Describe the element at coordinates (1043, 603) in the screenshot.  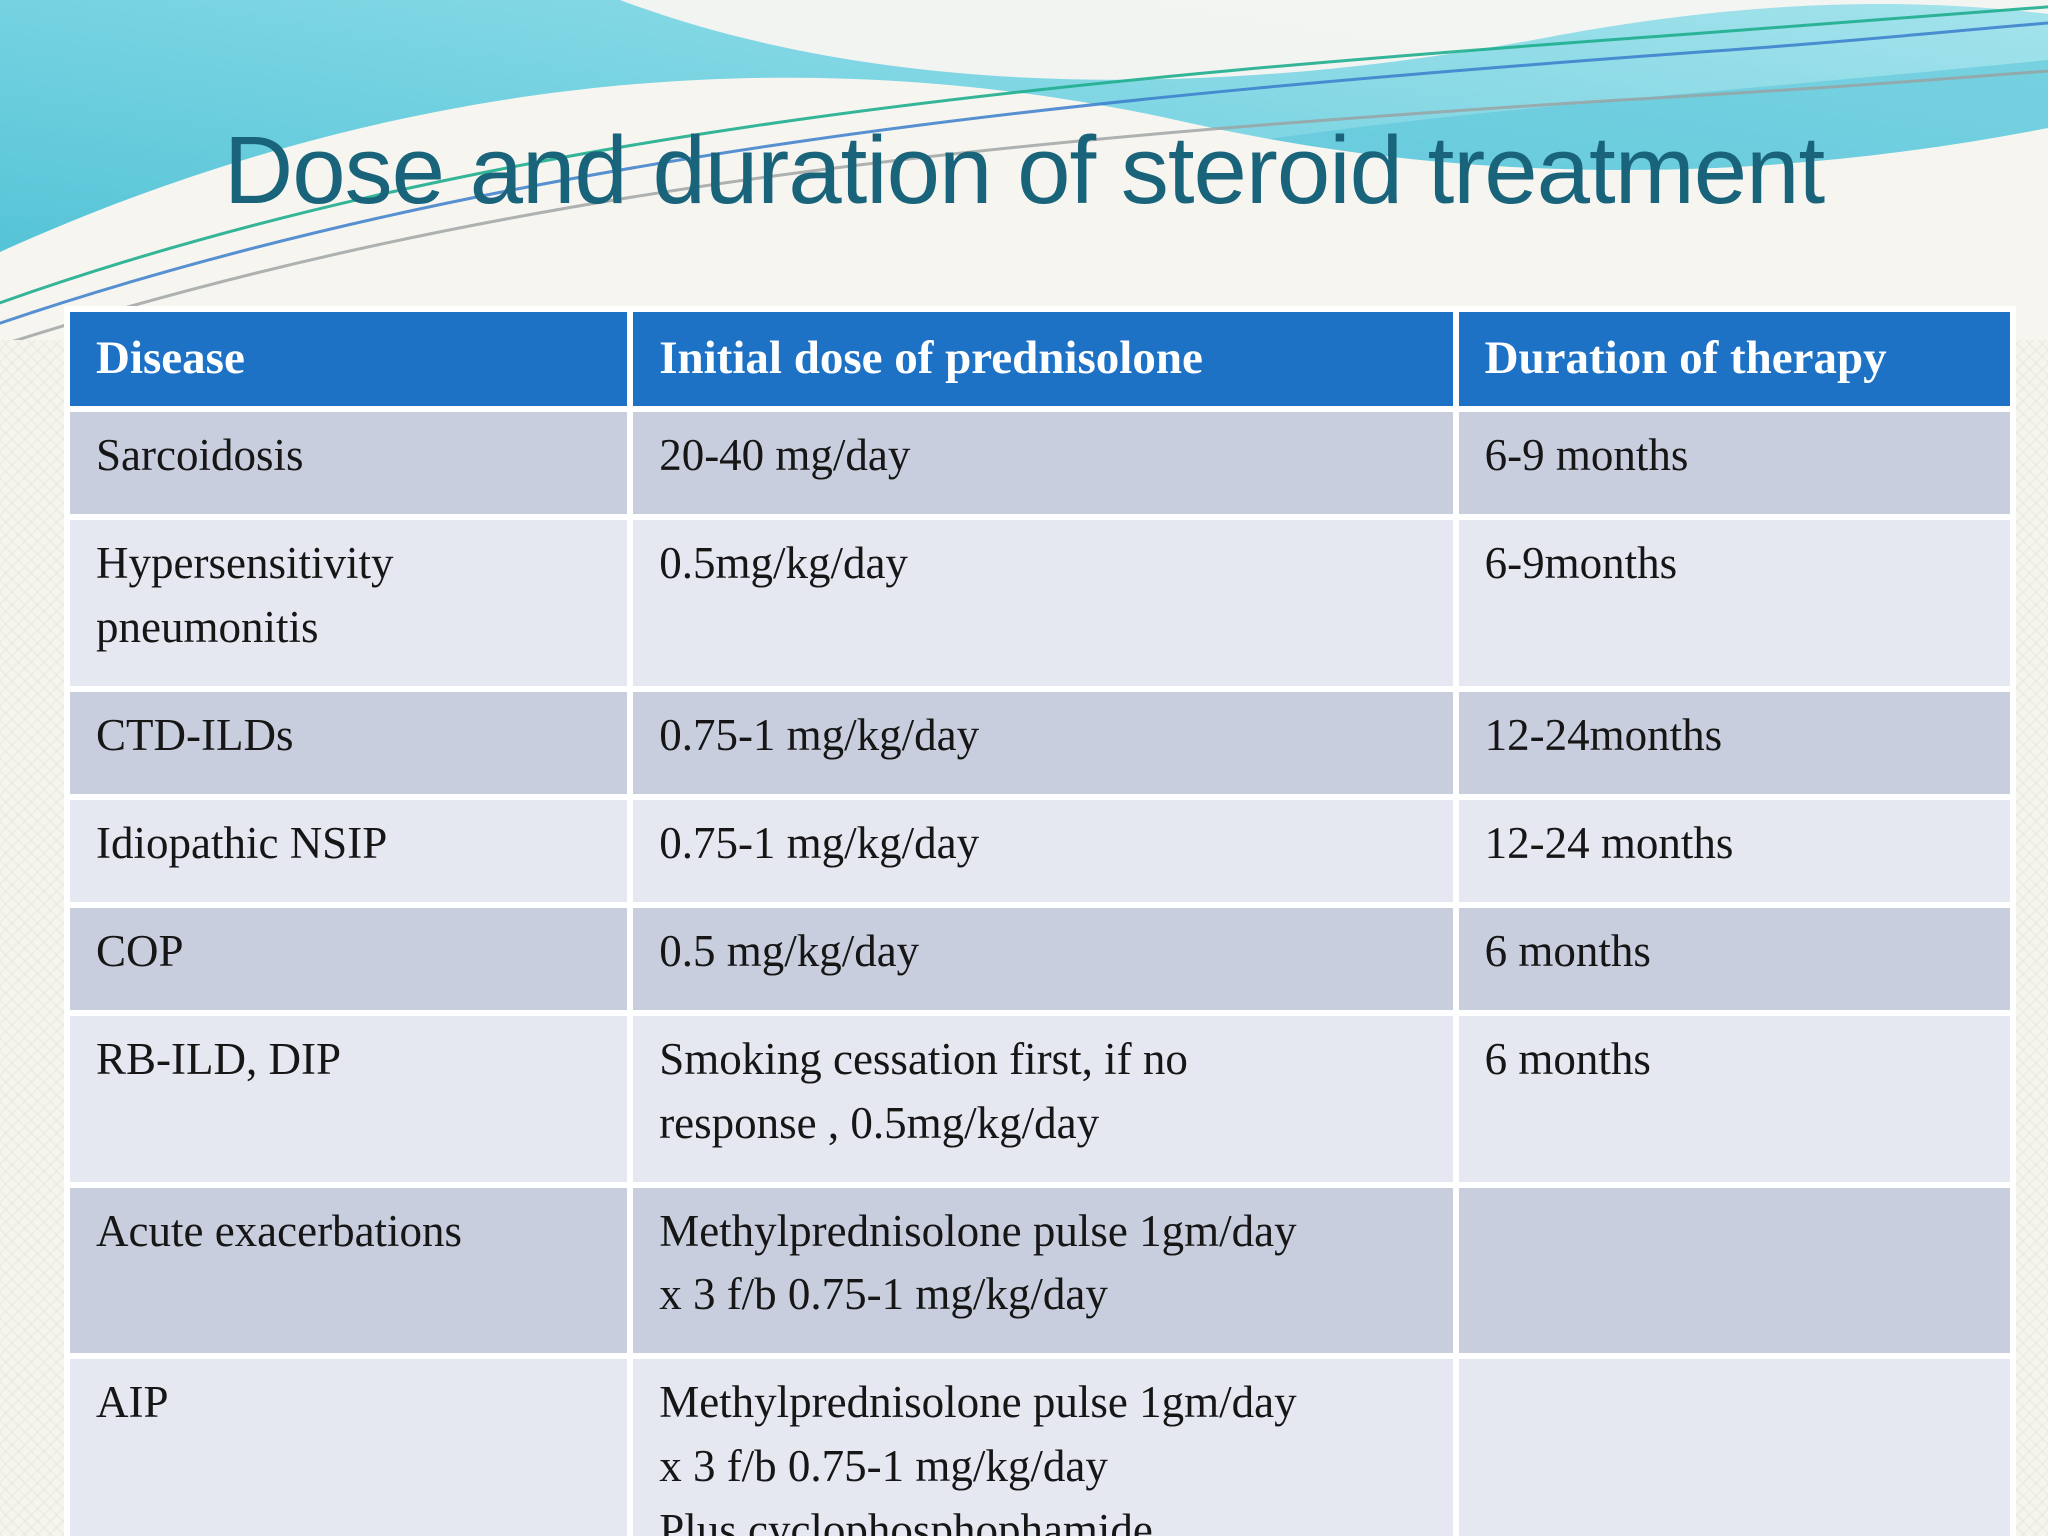
I see `cell-dose: 0.5mg/kg/day` at that location.